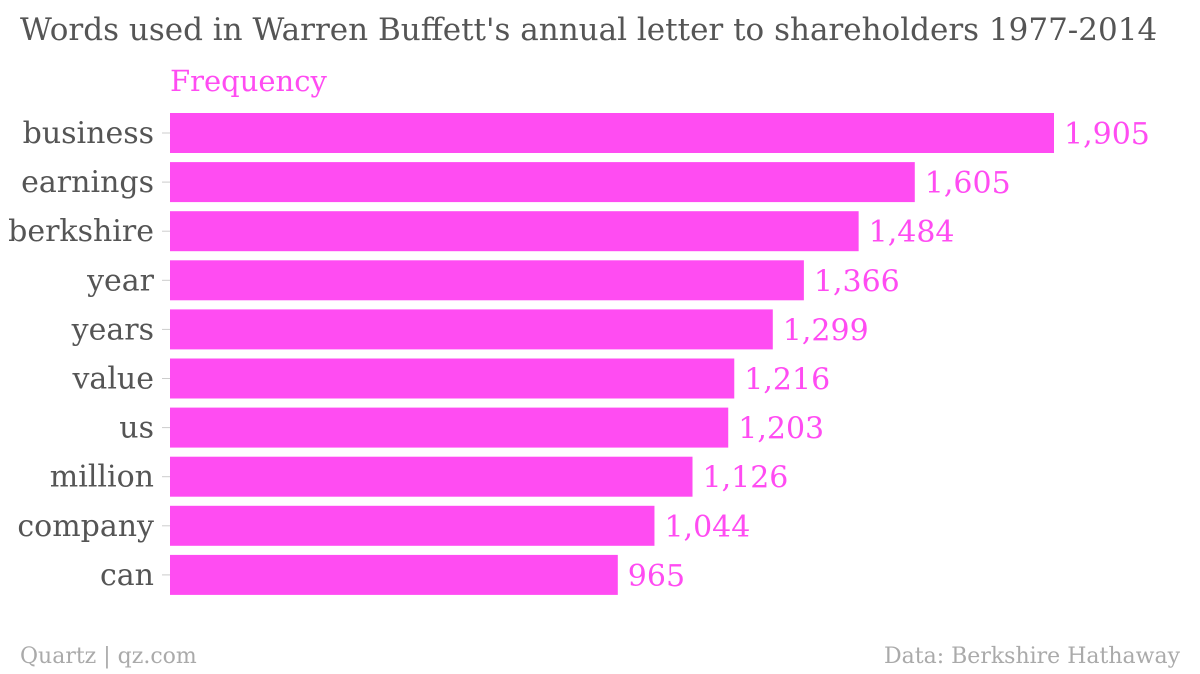 The image size is (1200, 674). What do you see at coordinates (87, 182) in the screenshot?
I see `category-label: earnings` at bounding box center [87, 182].